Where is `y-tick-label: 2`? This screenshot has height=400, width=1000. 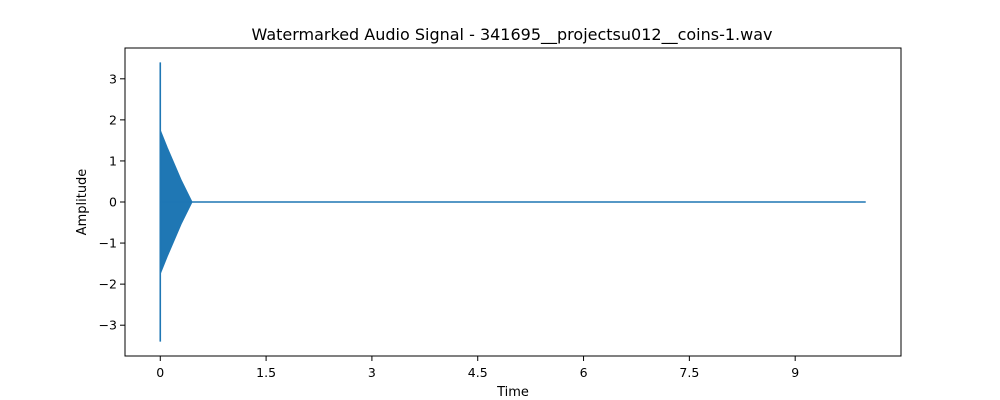
y-tick-label: 2 is located at coordinates (113, 119).